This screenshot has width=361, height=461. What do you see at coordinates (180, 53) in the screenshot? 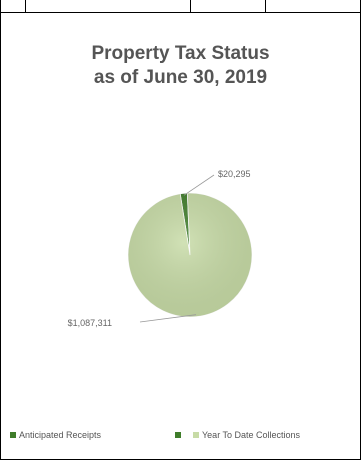
I see `chart-title-line-1: Property Tax Status` at bounding box center [180, 53].